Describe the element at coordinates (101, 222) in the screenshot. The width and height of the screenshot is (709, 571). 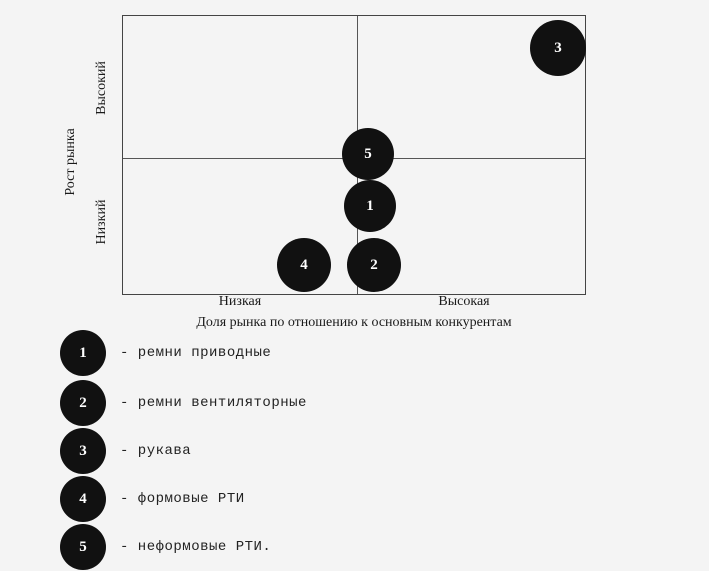
I see `y-label-low: Низкий` at that location.